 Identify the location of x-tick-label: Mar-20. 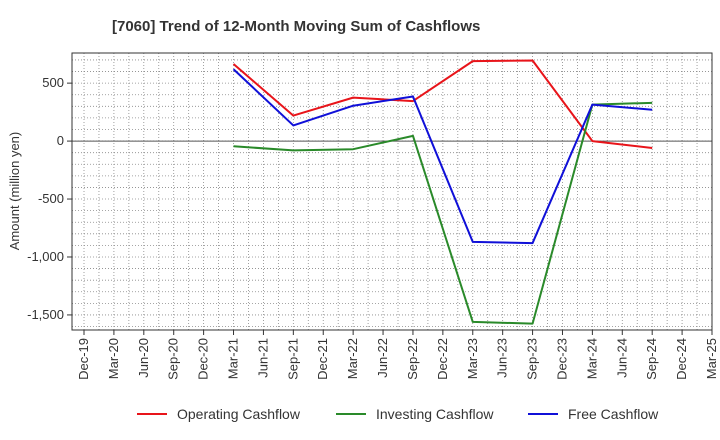
(113, 358).